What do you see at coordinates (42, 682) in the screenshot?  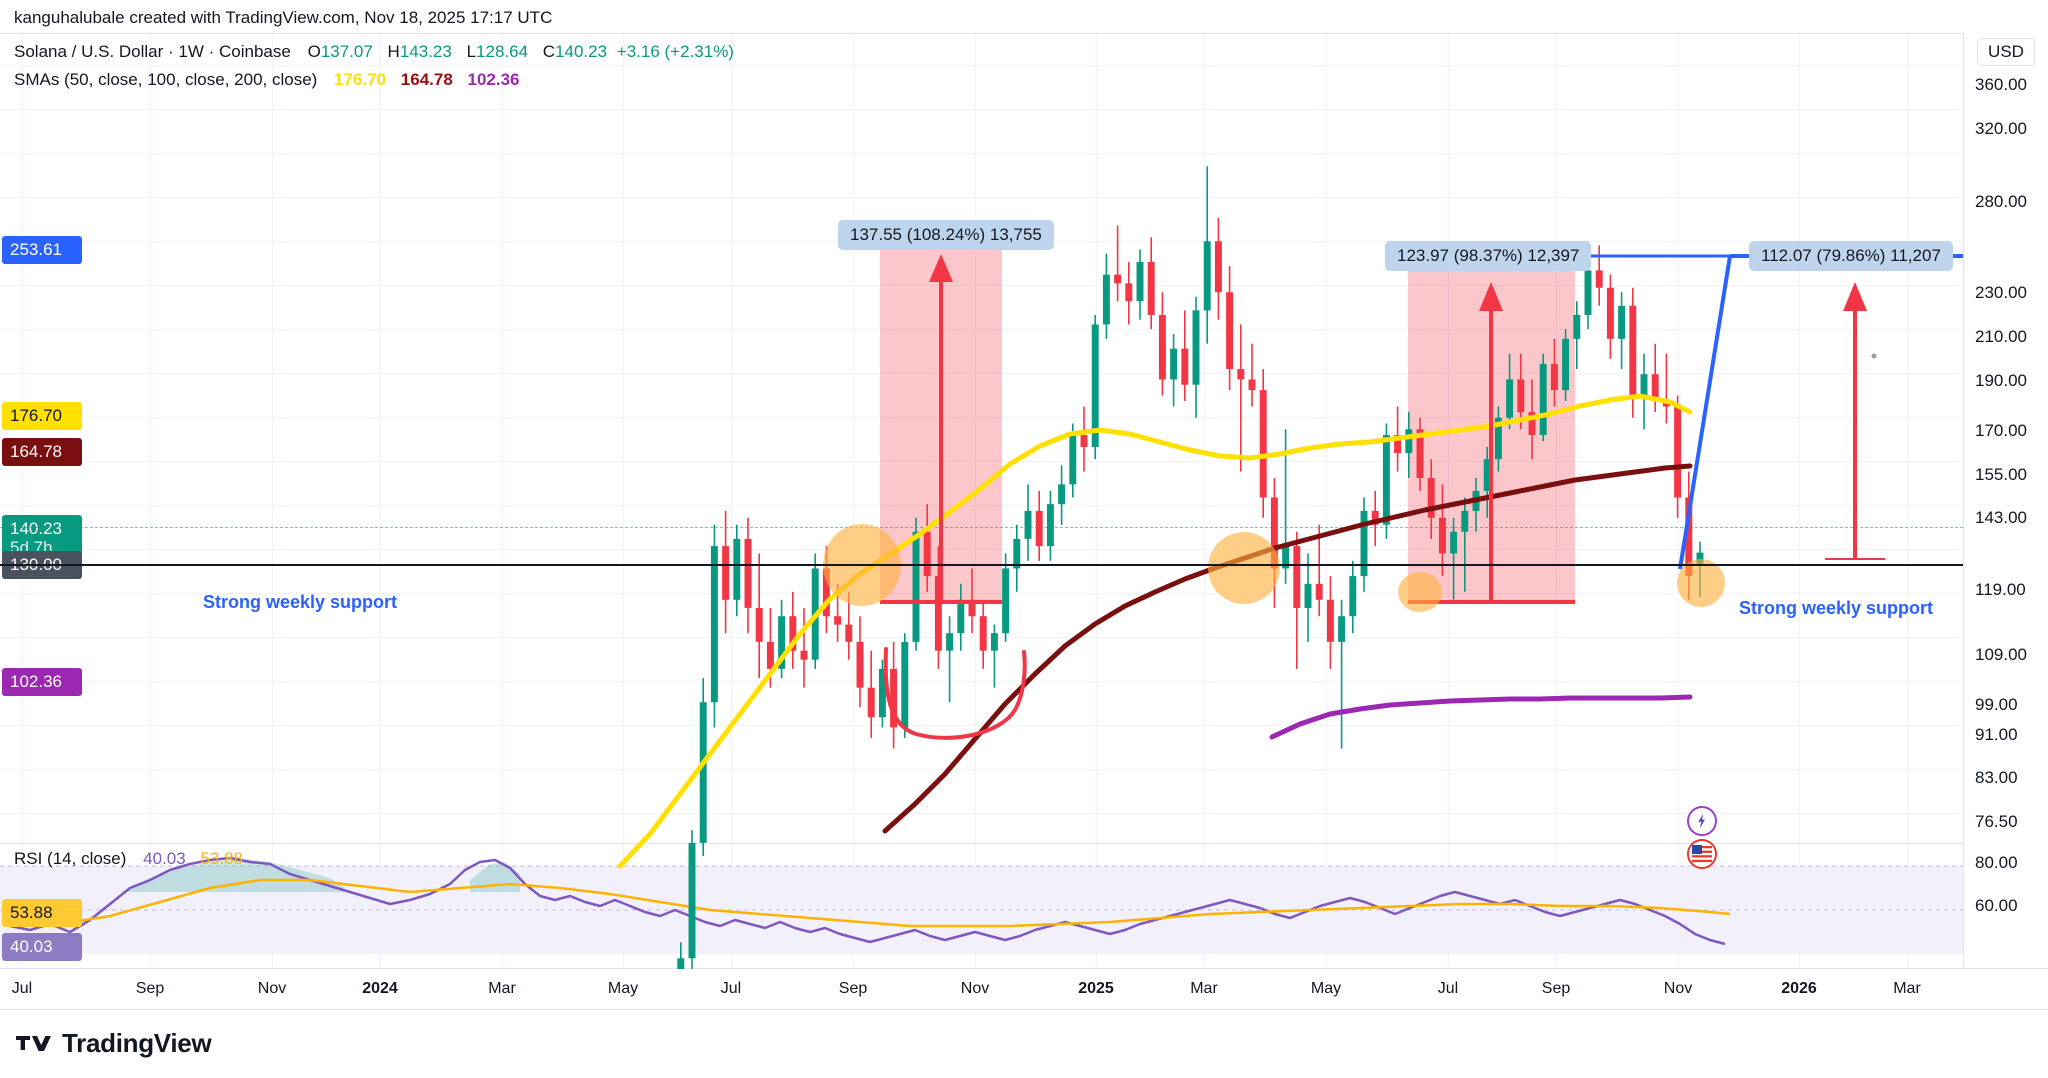 I see `sma200-price-label: 102.36` at bounding box center [42, 682].